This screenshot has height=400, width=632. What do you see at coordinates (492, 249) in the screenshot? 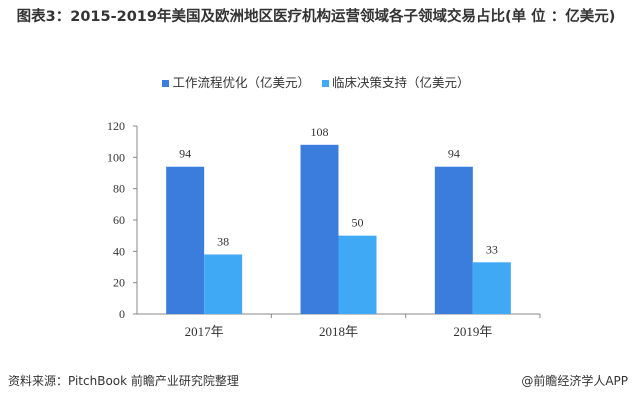
I see `data-label: 33` at bounding box center [492, 249].